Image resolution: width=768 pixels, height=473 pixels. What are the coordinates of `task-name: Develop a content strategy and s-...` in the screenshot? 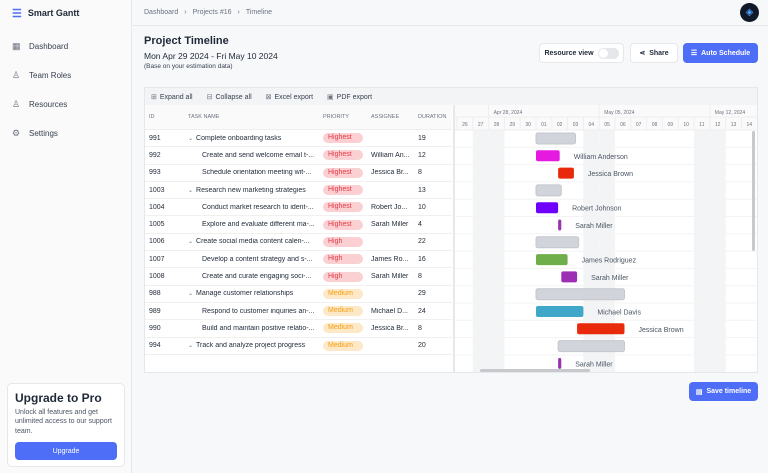 It's located at (251, 259).